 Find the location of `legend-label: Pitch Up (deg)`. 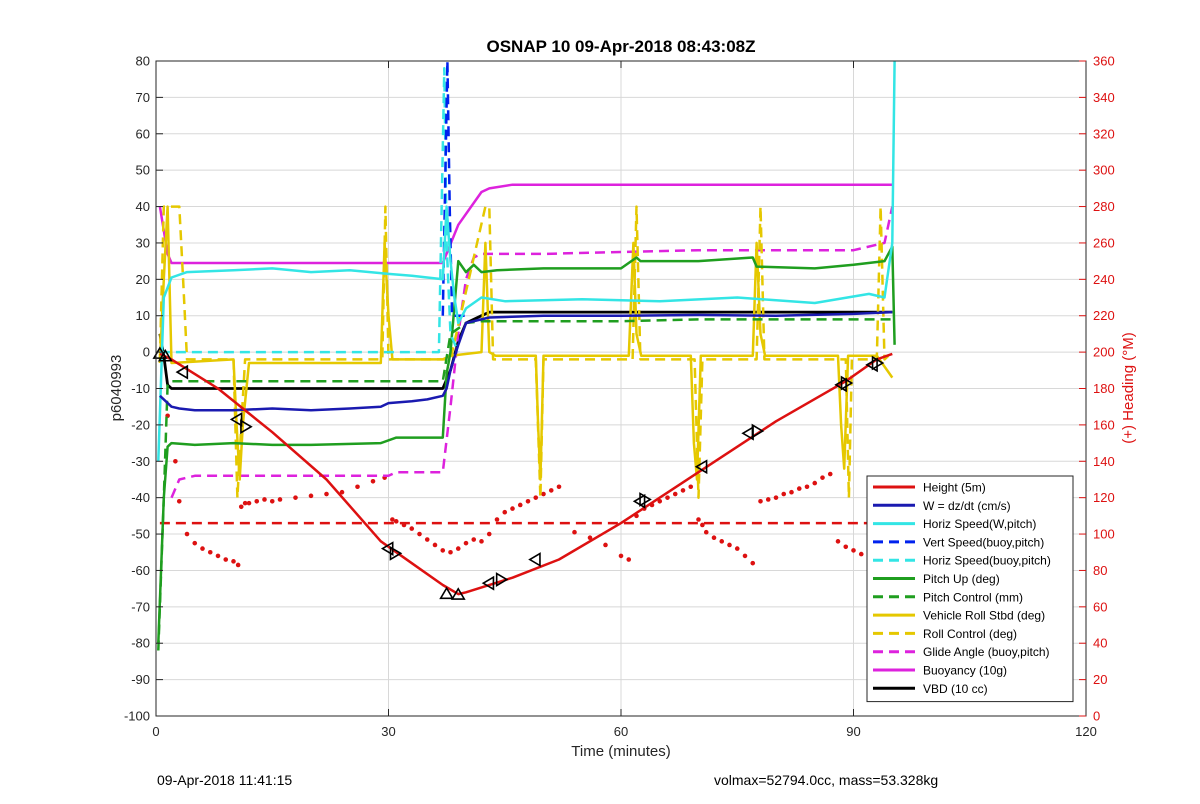

legend-label: Pitch Up (deg) is located at coordinates (961, 579).